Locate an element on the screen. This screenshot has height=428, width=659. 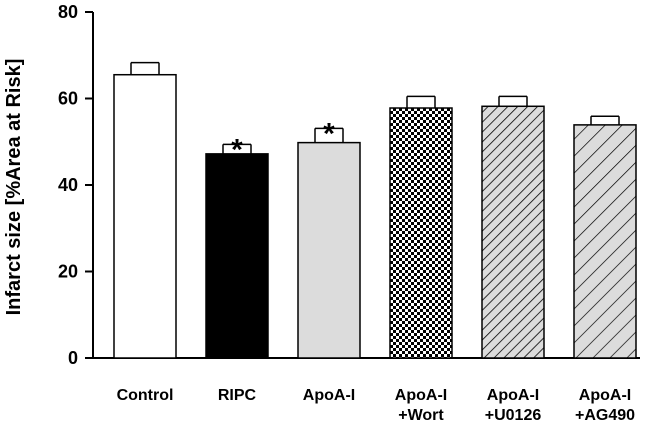
category-label: RIPC is located at coordinates (237, 395).